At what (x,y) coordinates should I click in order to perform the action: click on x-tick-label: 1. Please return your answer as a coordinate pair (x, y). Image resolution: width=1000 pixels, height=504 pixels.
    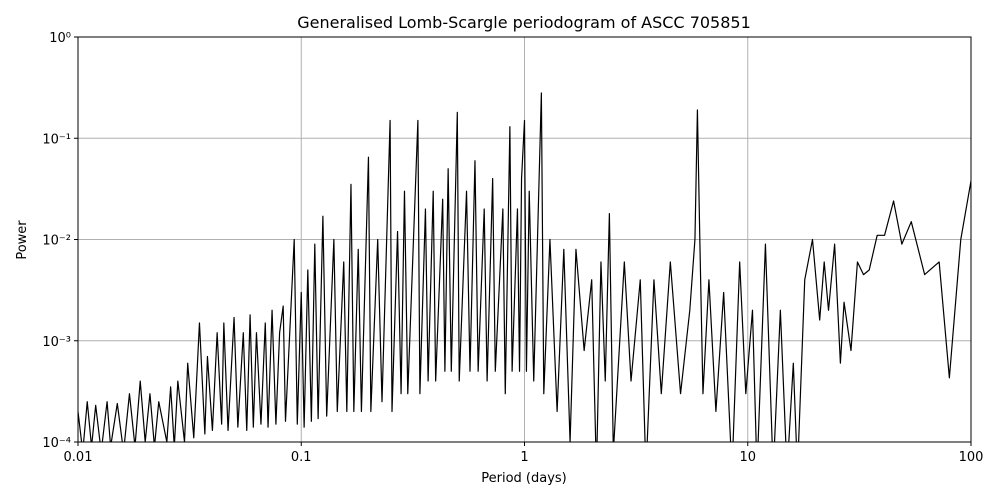
    Looking at the image, I should click on (524, 457).